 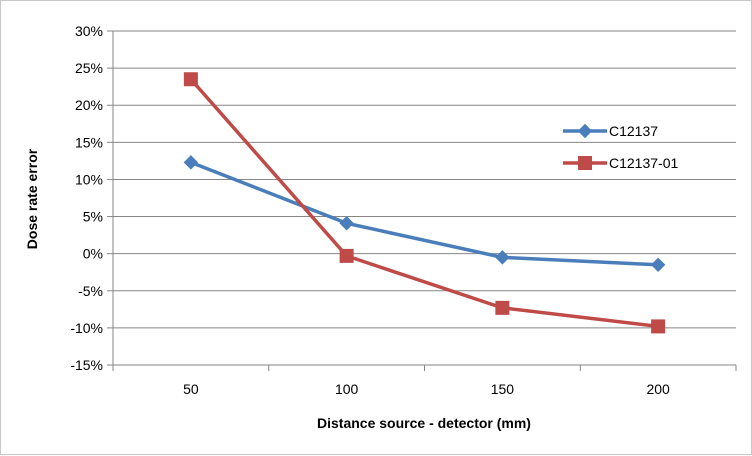 What do you see at coordinates (89, 142) in the screenshot?
I see `y-tick-label: 15%` at bounding box center [89, 142].